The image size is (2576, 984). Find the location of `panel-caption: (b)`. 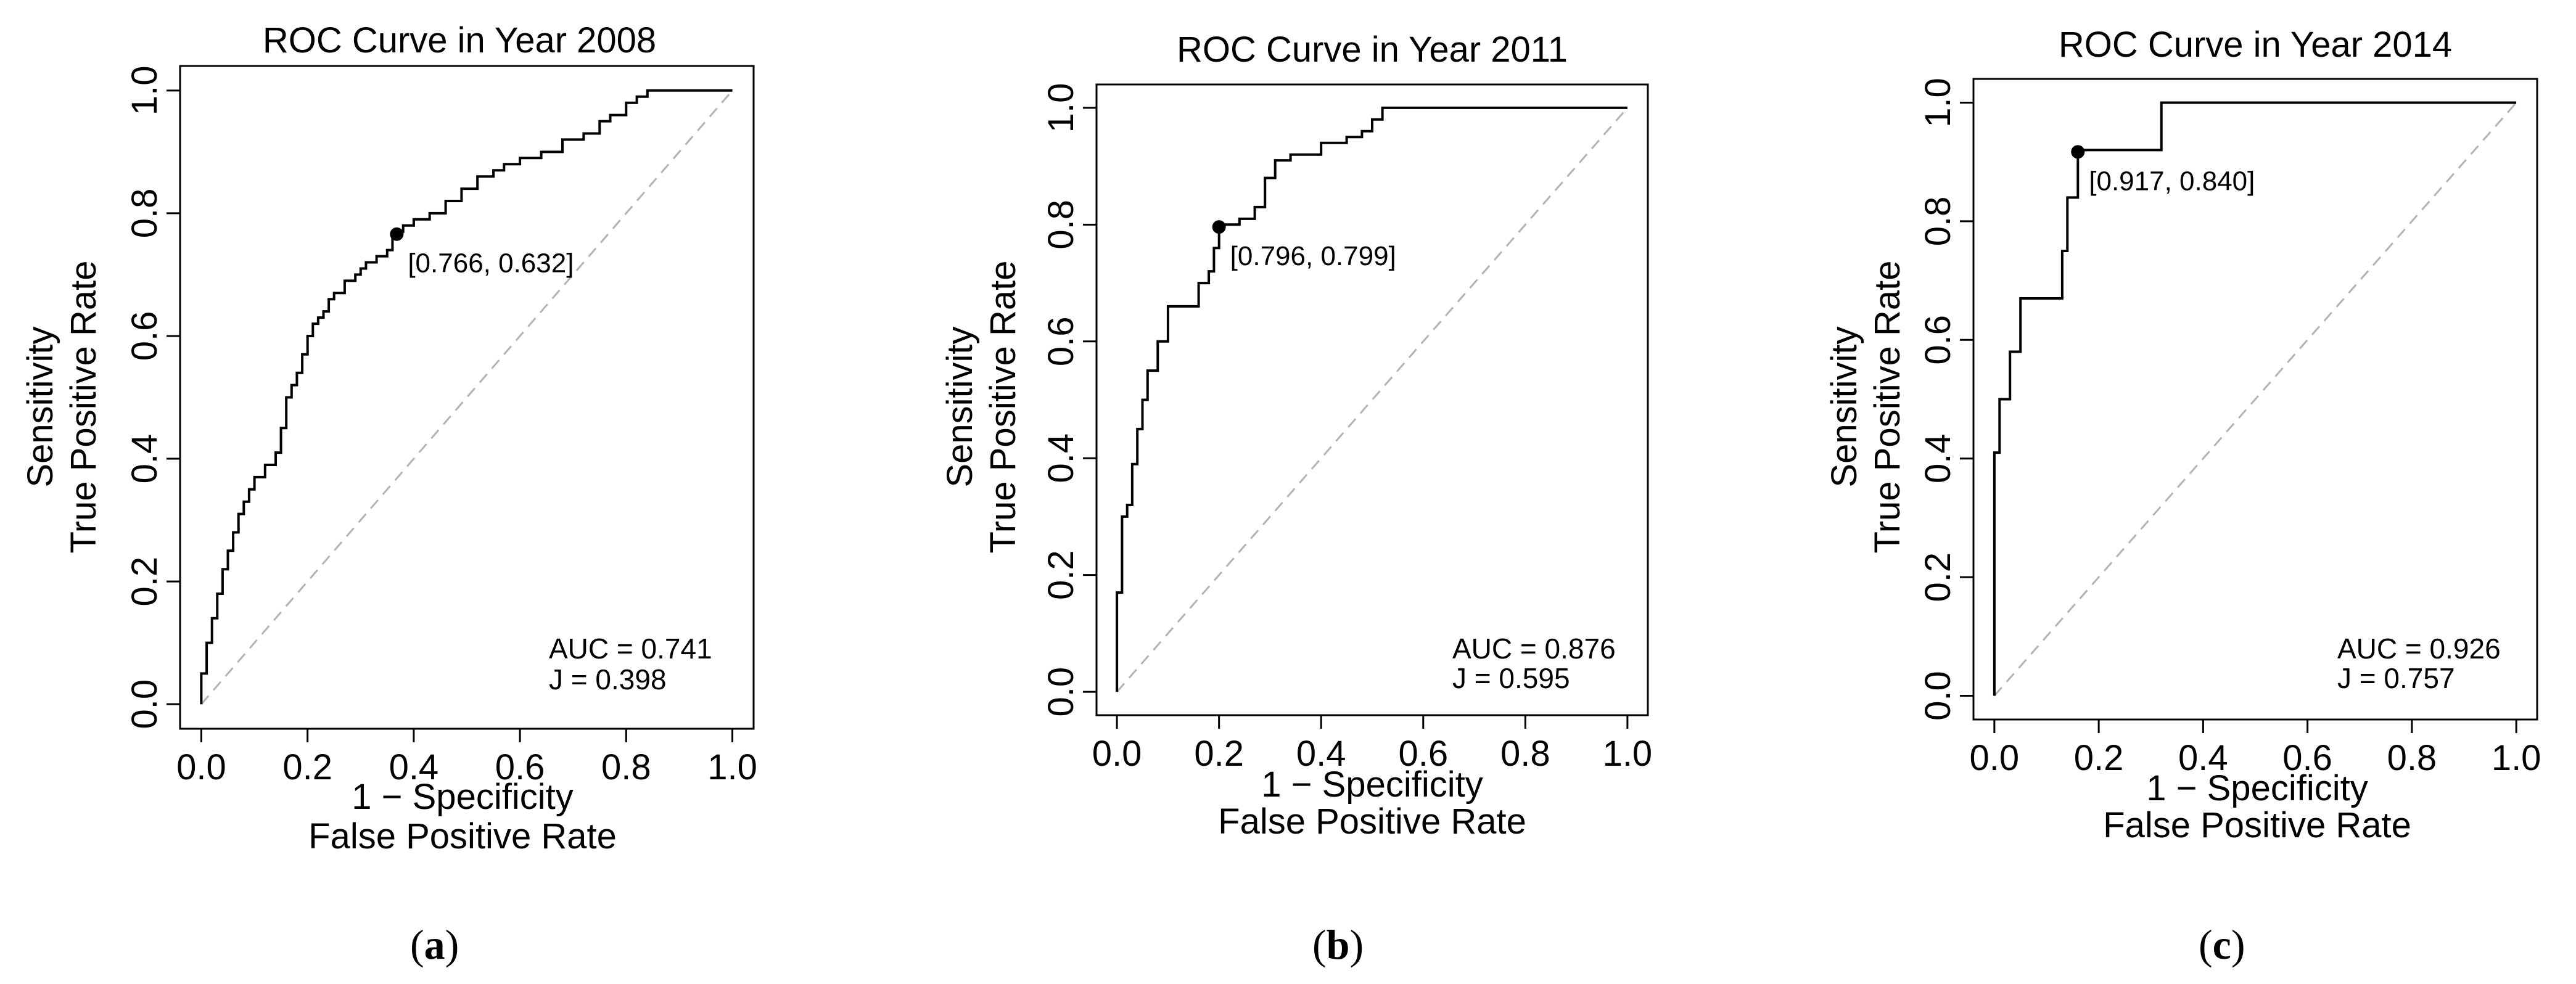

panel-caption: (b) is located at coordinates (1338, 944).